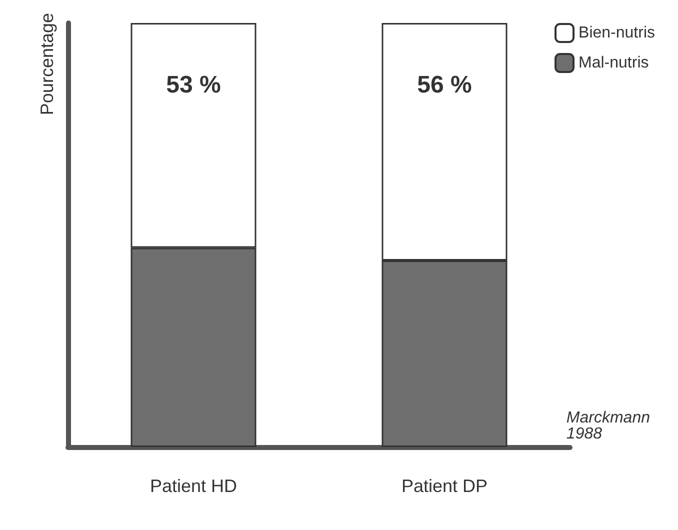 This screenshot has width=678, height=530. I want to click on annotation: Marckmann 1988, so click(608, 426).